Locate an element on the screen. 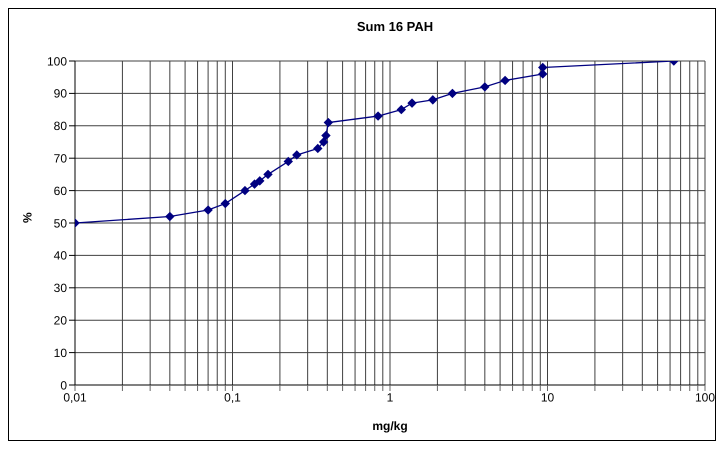 Image resolution: width=724 pixels, height=449 pixels. y-tick-label: 30 is located at coordinates (61, 288).